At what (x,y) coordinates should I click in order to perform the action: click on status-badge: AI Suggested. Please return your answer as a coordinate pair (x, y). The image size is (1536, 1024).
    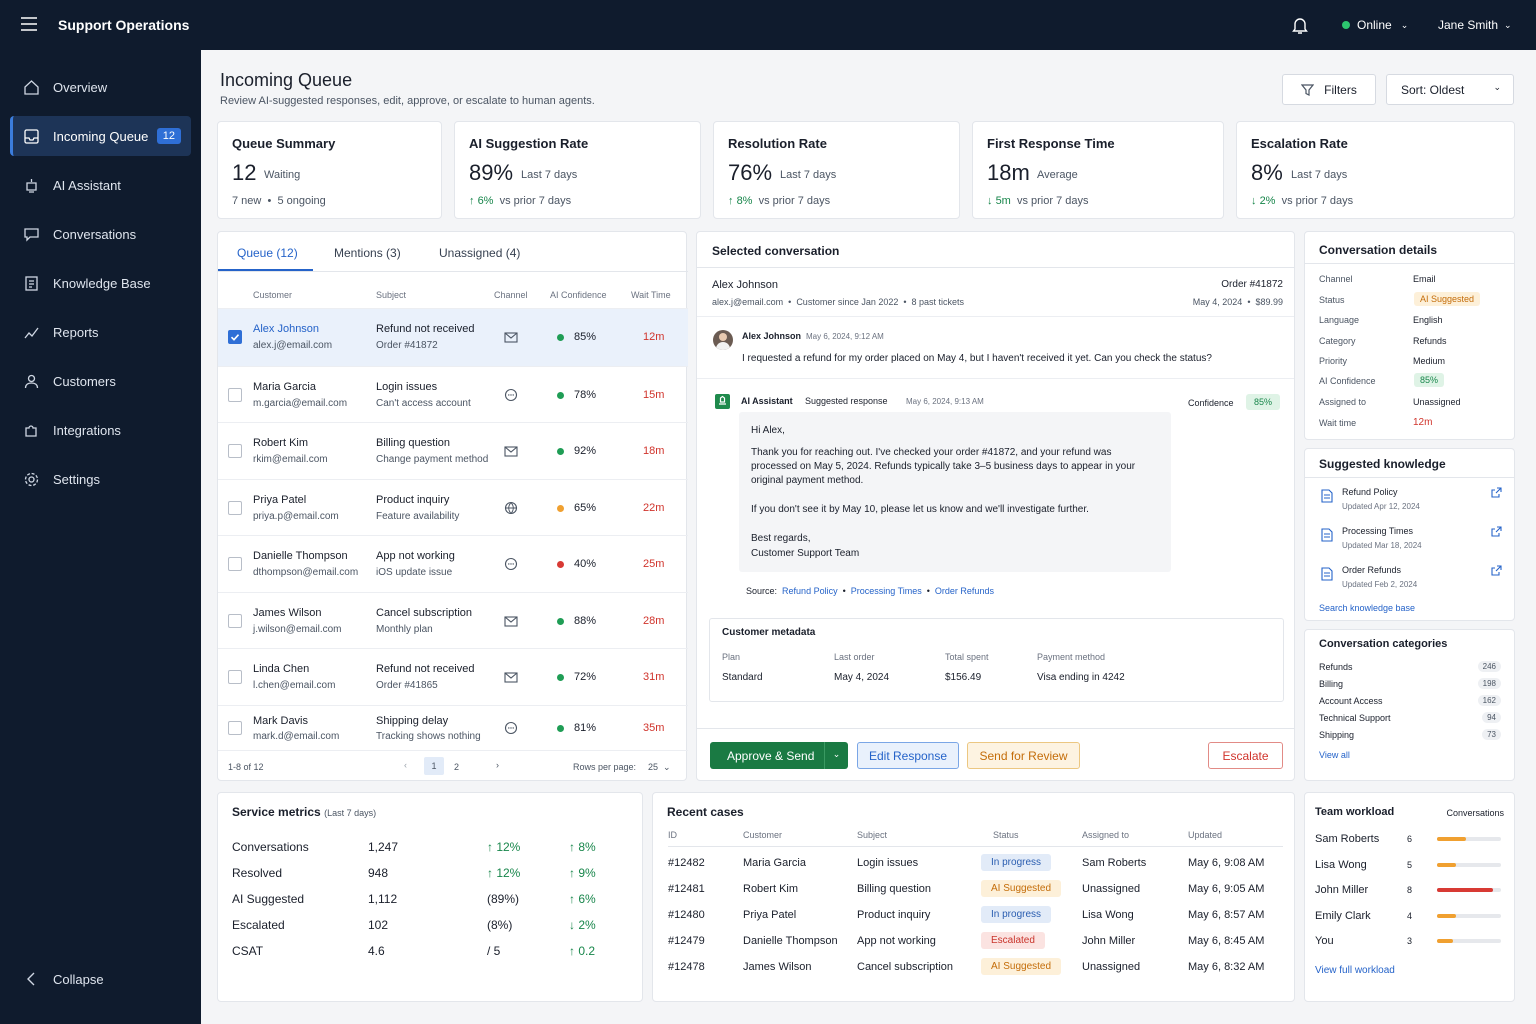
    Looking at the image, I should click on (1447, 299).